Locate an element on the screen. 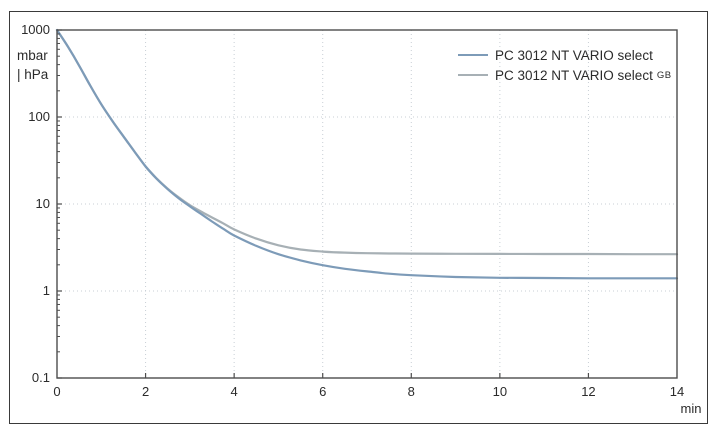  x-tick-label: 4 is located at coordinates (234, 391).